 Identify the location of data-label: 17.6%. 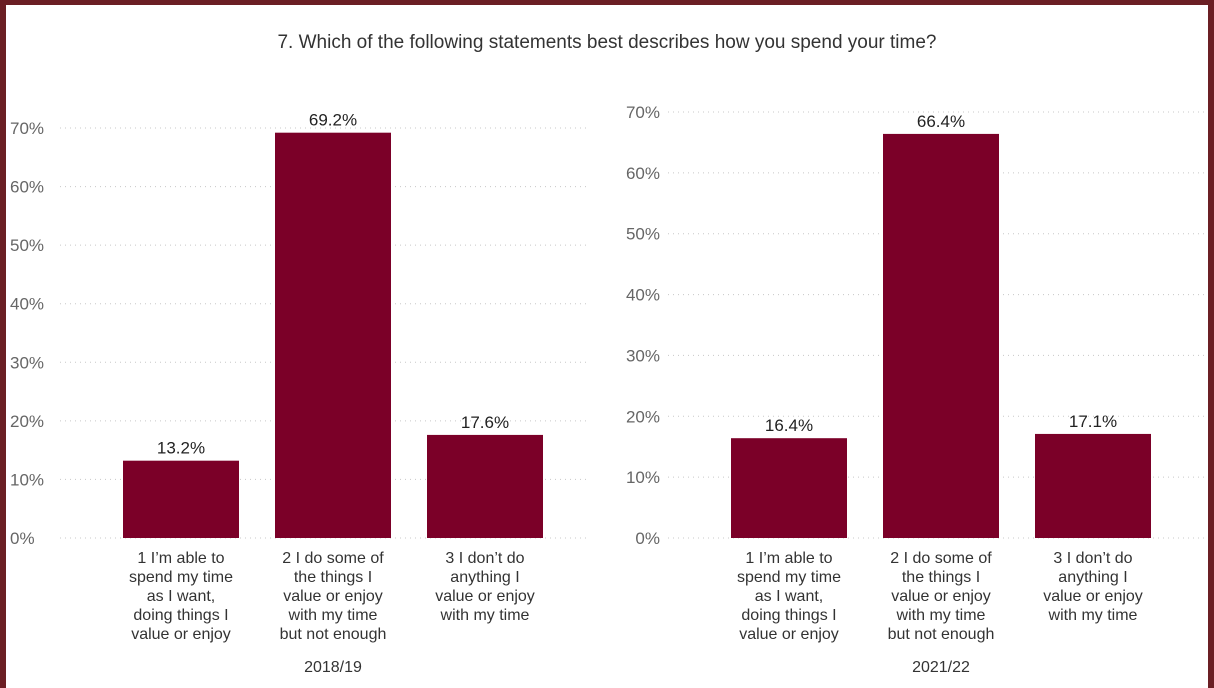
(485, 422).